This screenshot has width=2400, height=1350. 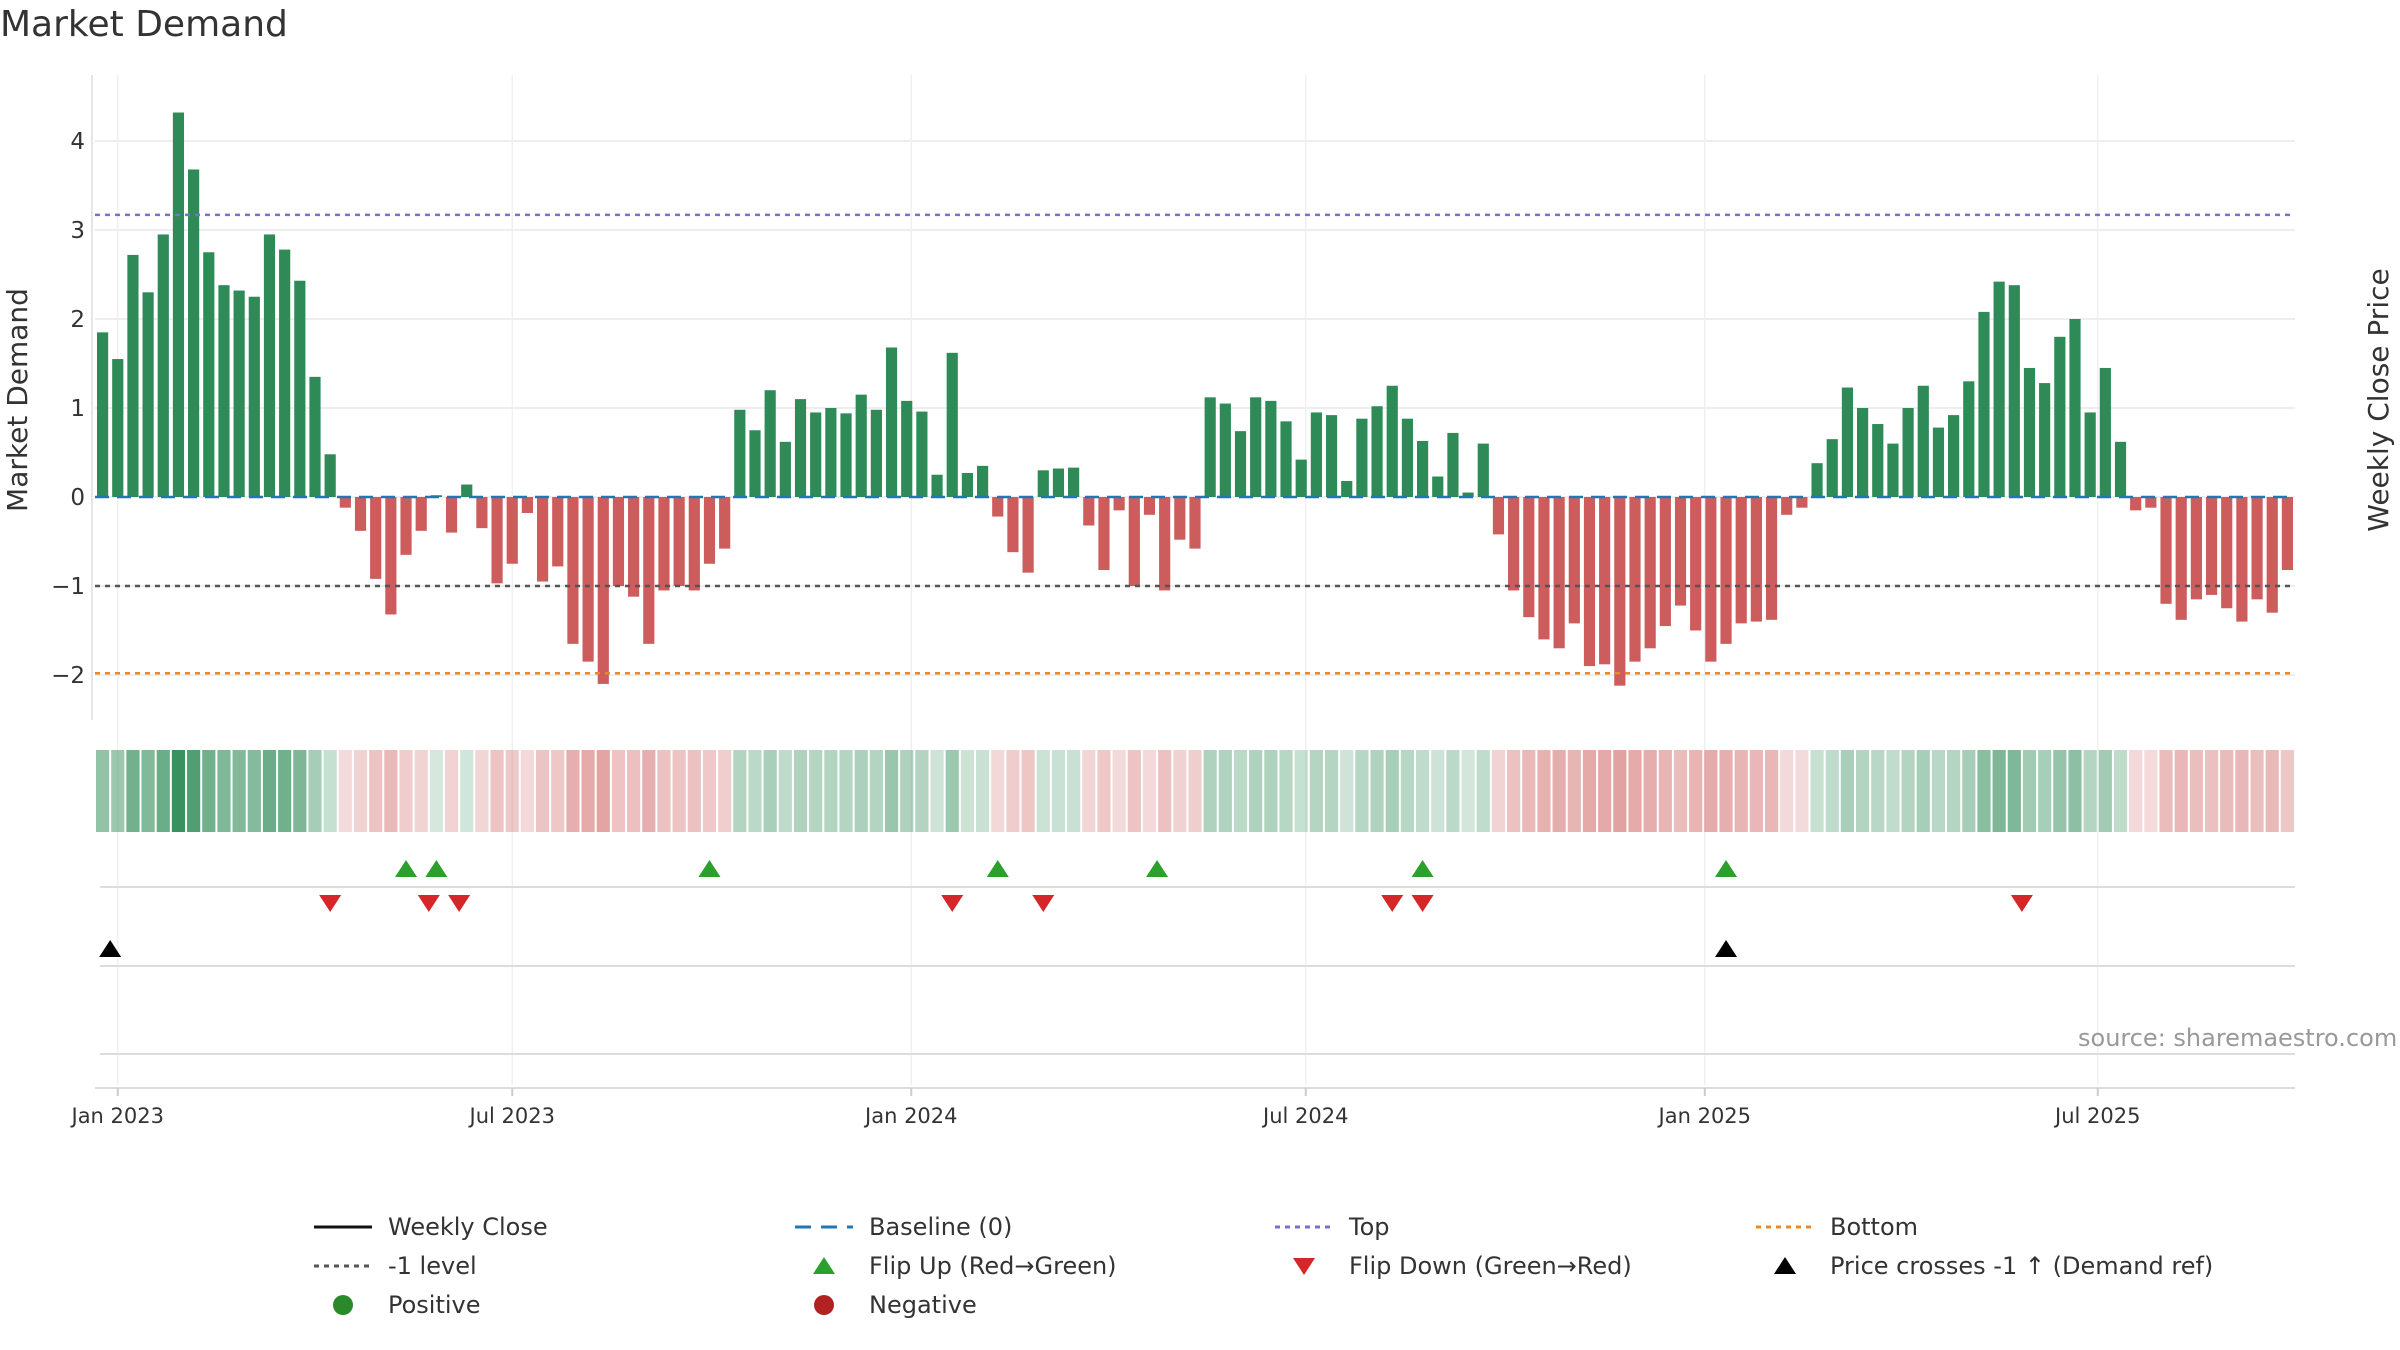 I want to click on legend-item: Negative, so click(x=885, y=1305).